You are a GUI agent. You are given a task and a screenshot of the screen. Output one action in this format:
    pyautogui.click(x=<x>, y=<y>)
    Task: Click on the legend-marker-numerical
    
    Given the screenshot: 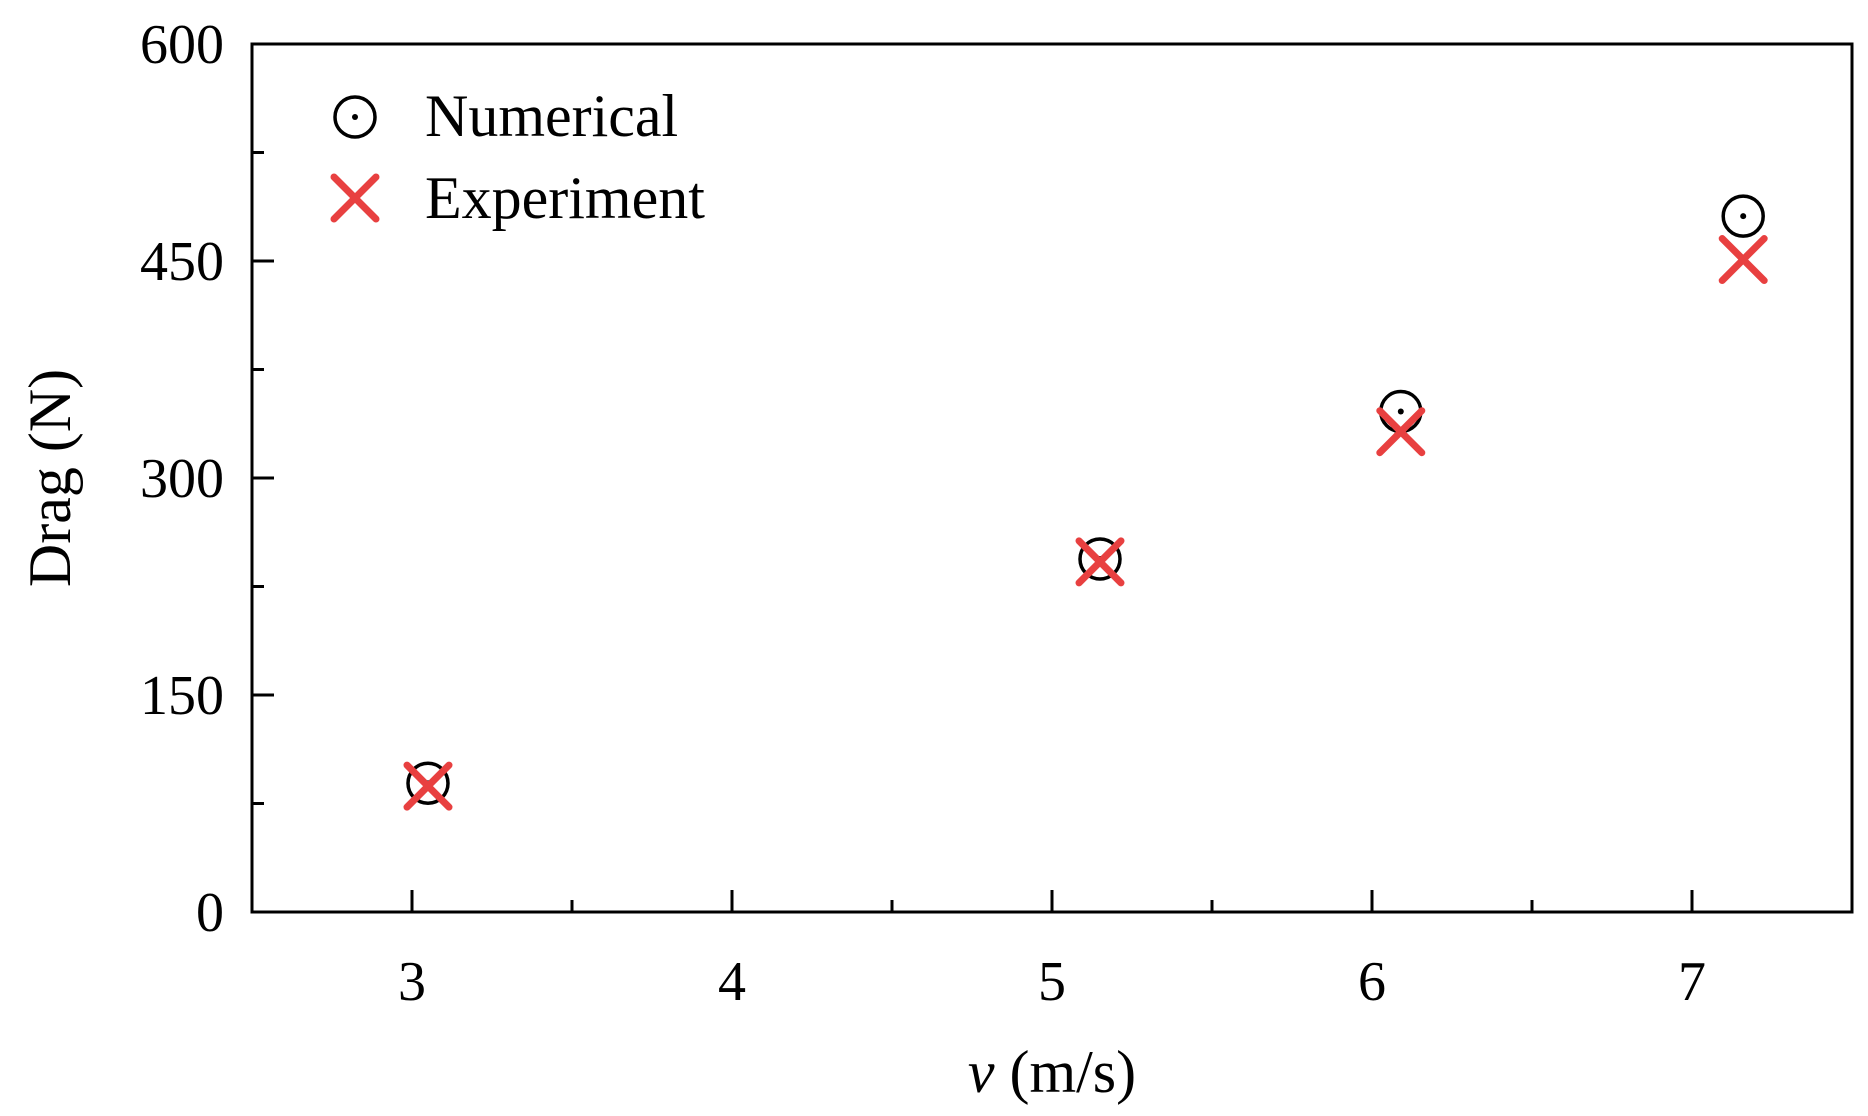 What is the action you would take?
    pyautogui.click(x=355, y=117)
    